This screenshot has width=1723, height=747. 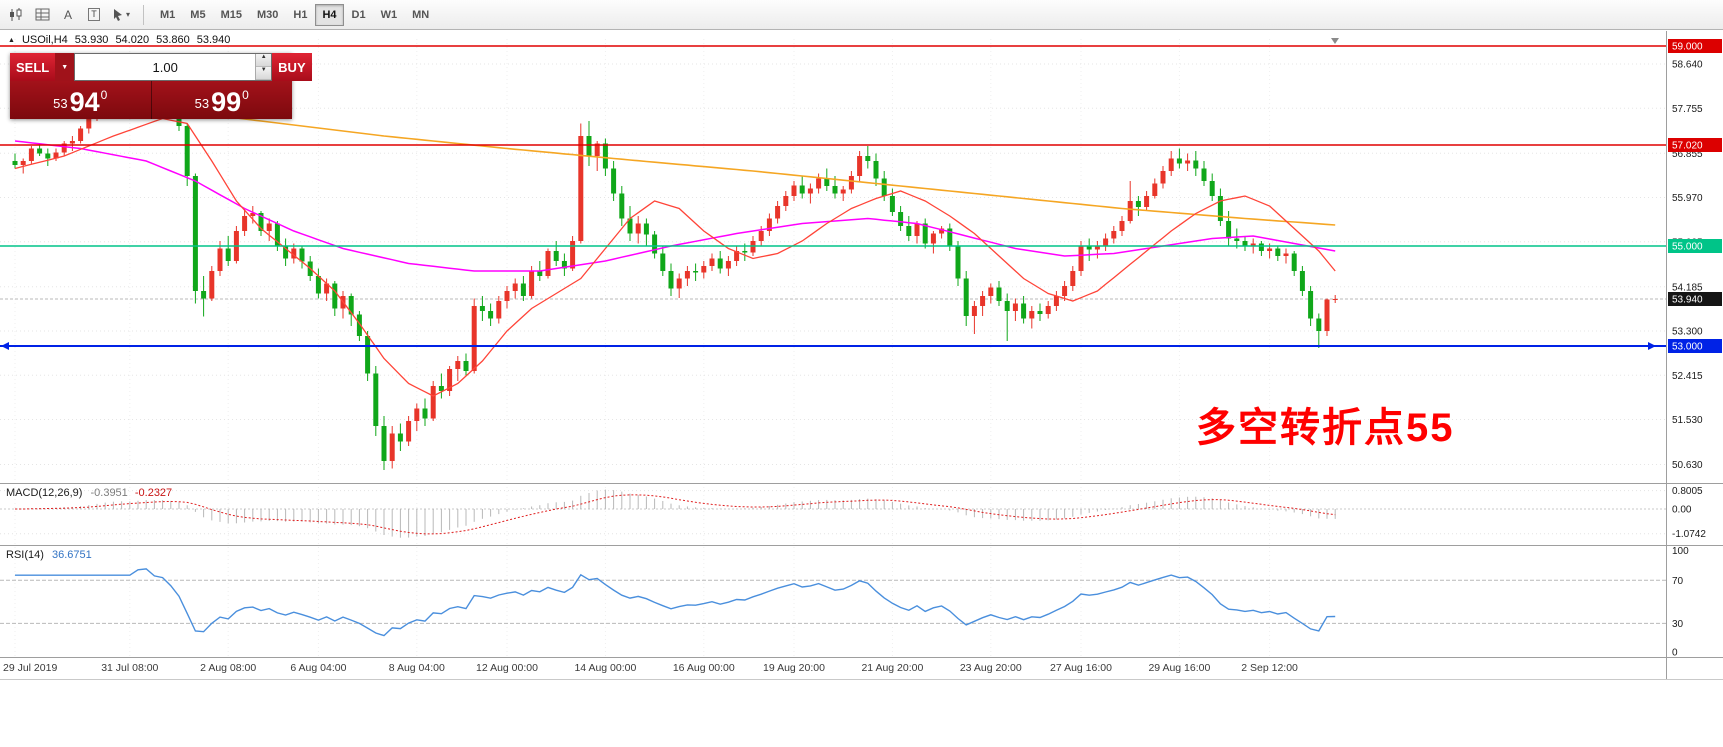 I want to click on volume-input, so click(x=165, y=67).